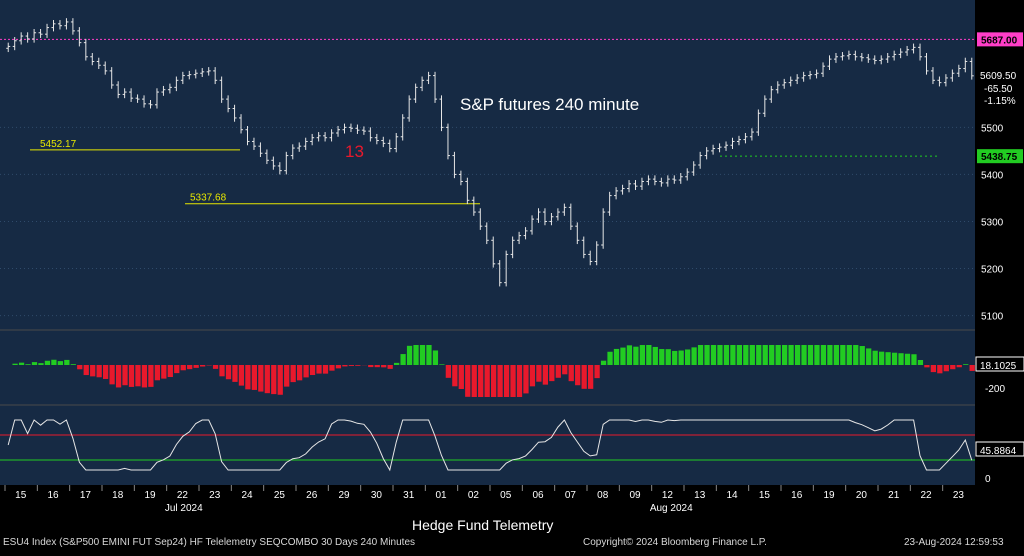 Image resolution: width=1024 pixels, height=556 pixels. I want to click on sequence-annotation: 13, so click(354, 151).